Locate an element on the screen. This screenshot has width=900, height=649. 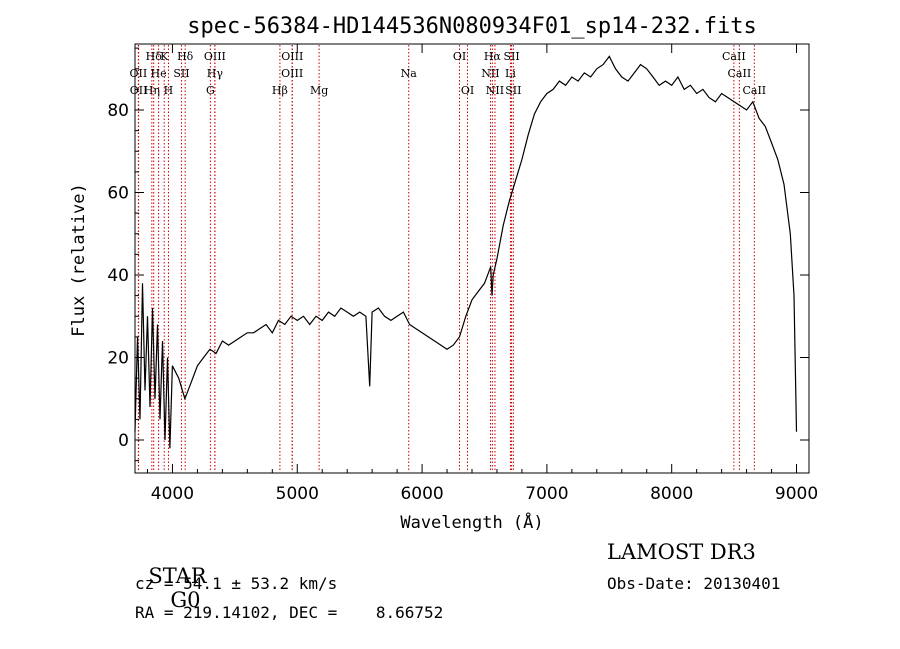
subclass-label: G0 is located at coordinates (185, 600).